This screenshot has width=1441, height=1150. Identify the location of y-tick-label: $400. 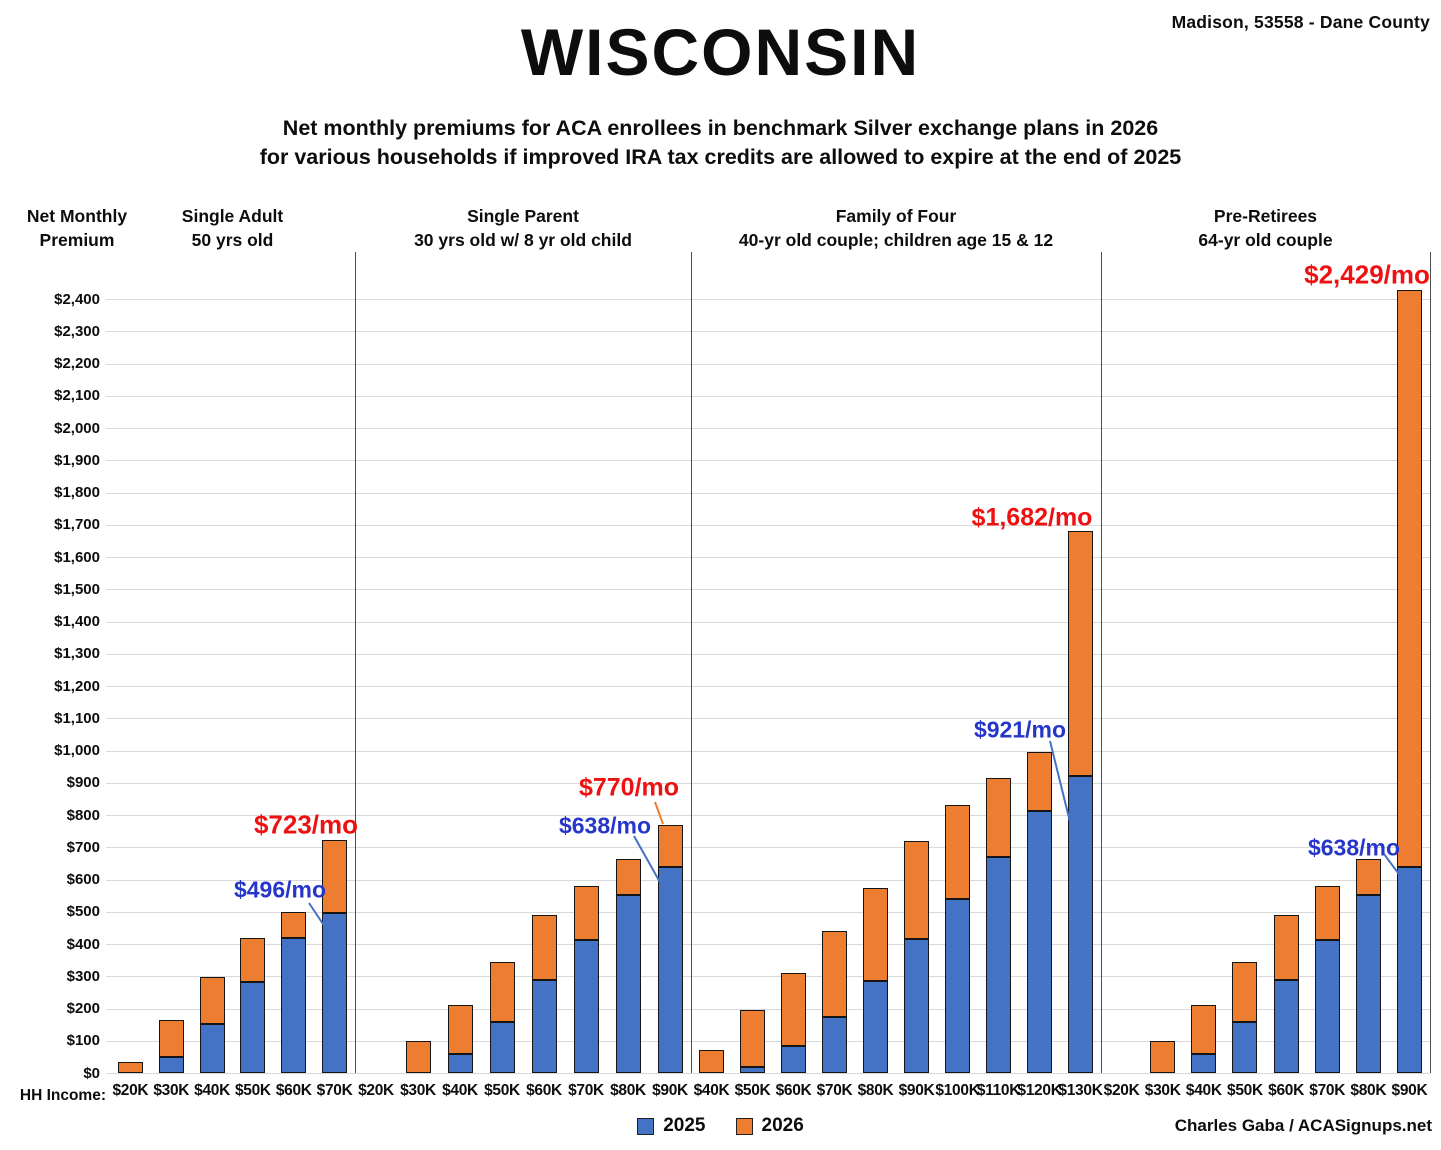
(83, 944).